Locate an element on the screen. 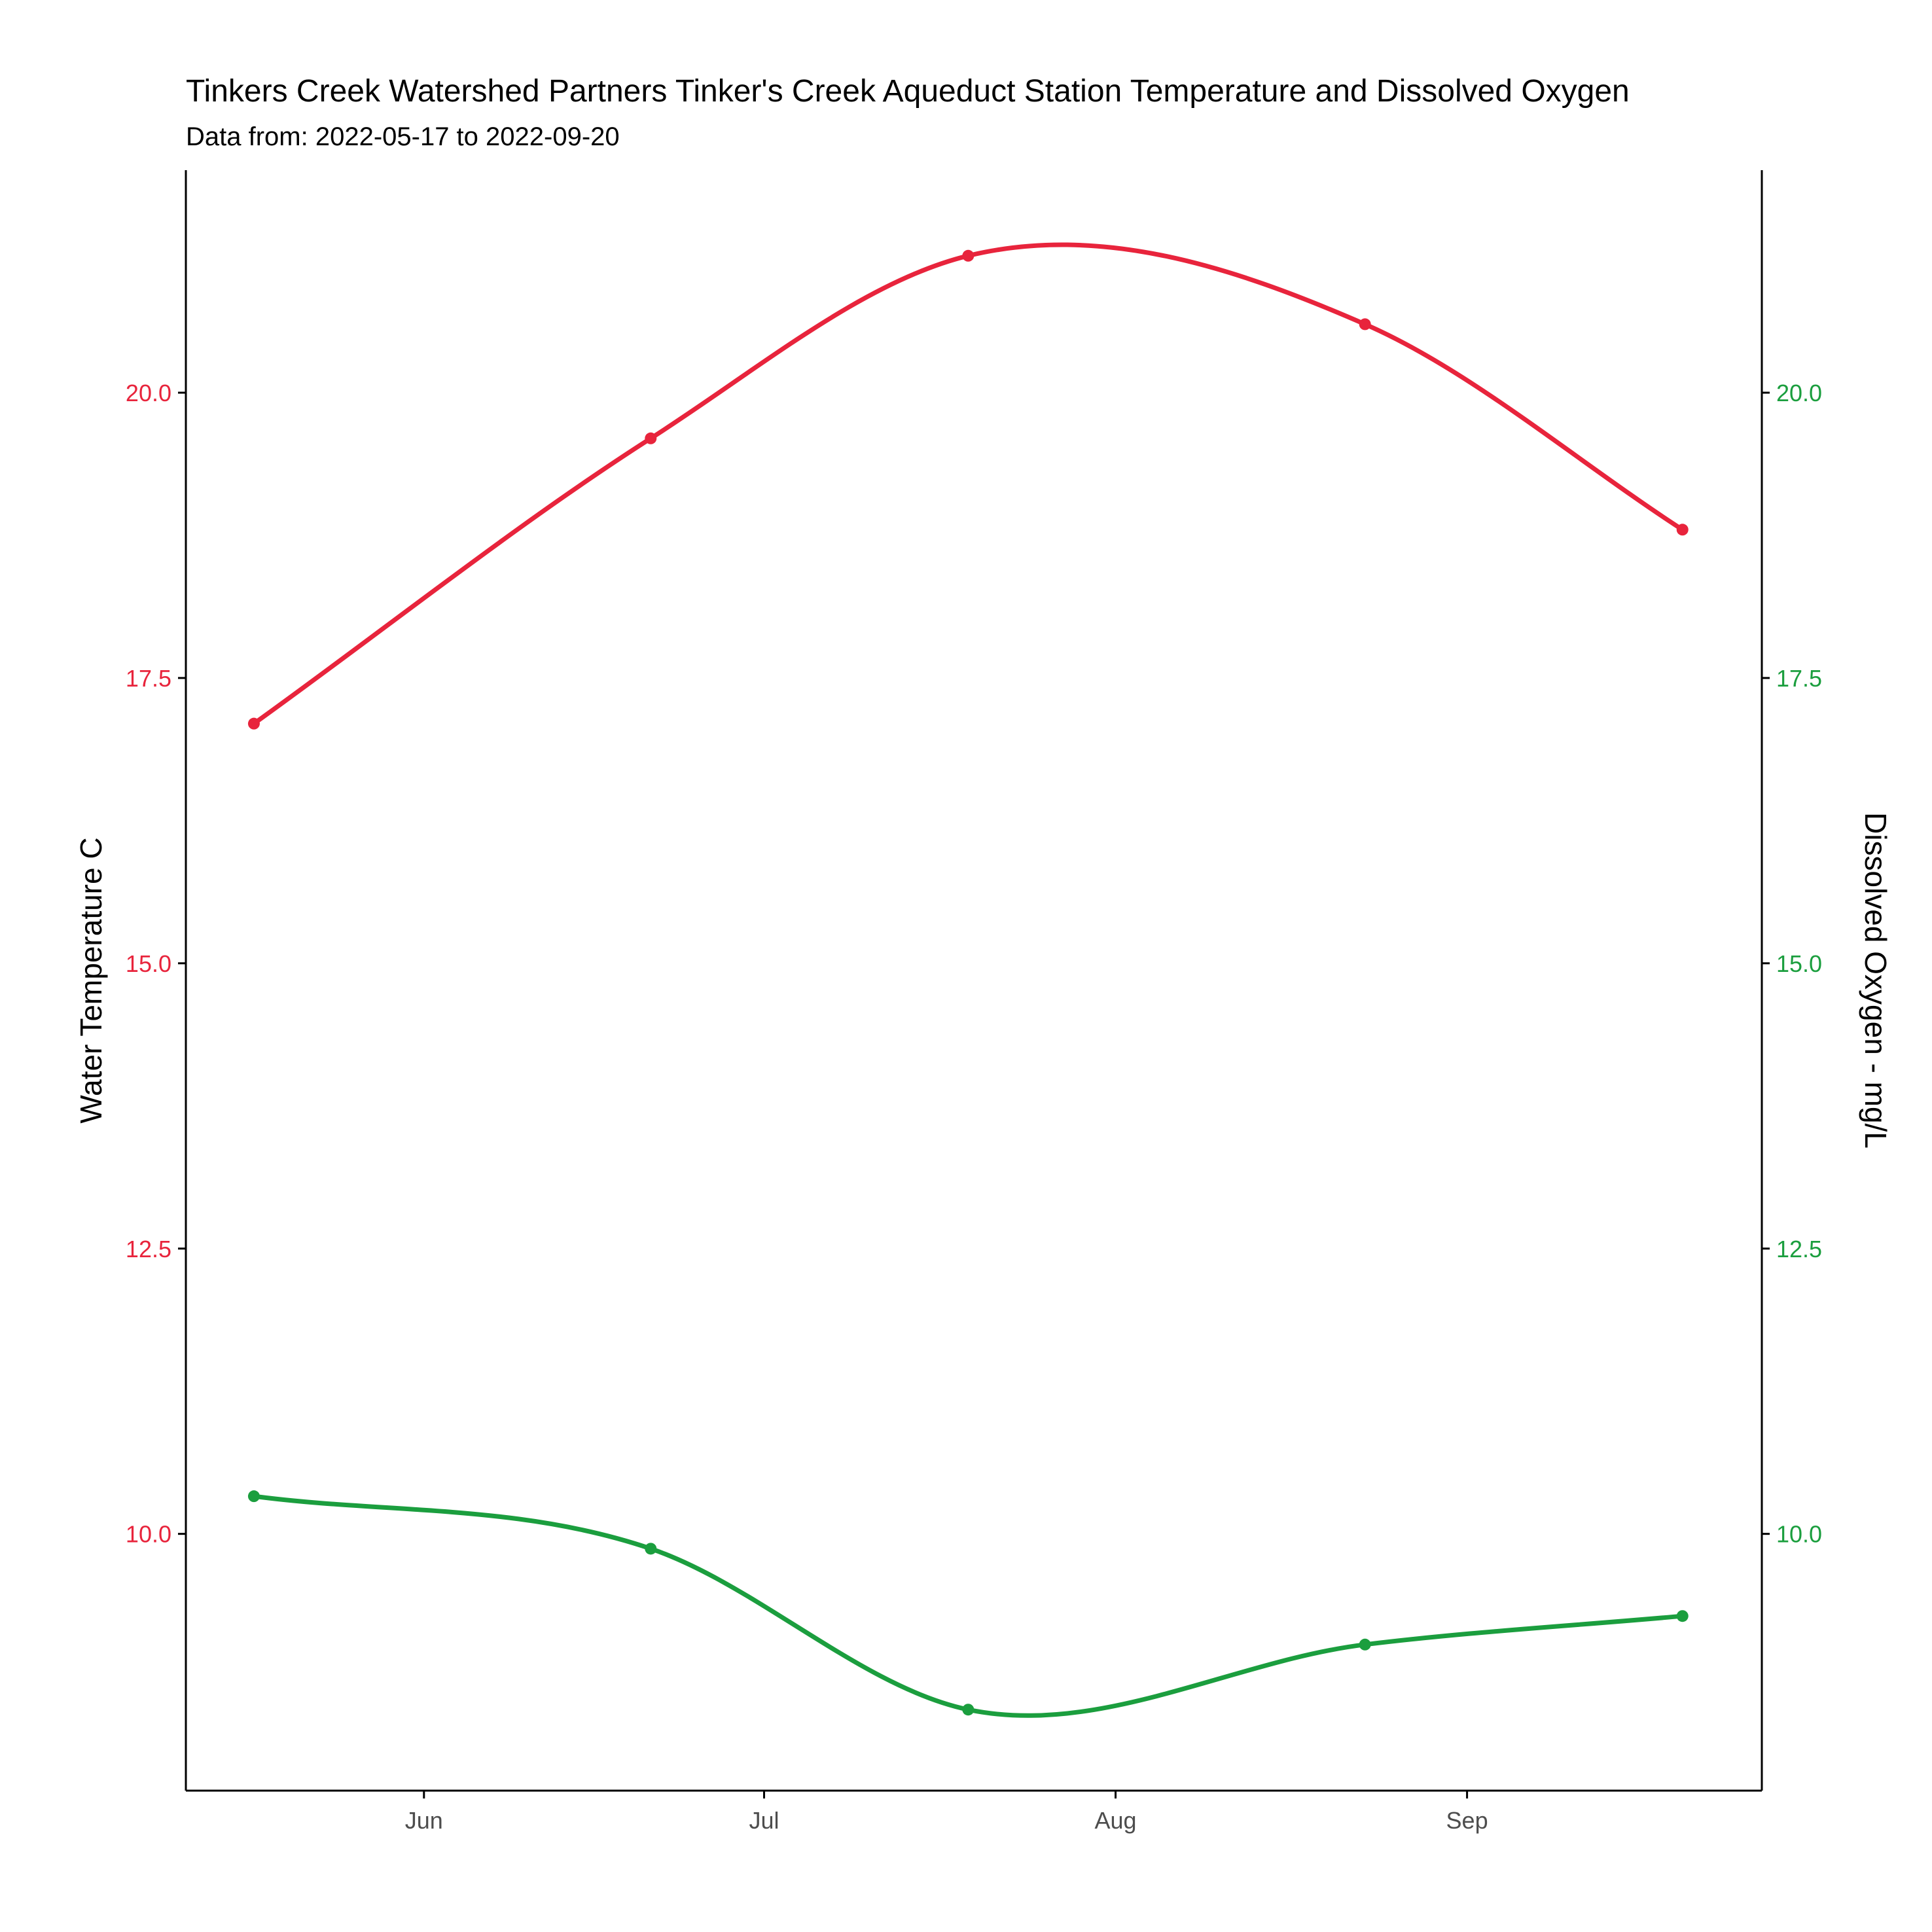 This screenshot has width=1932, height=1932. left-y-tick-label: 10.0 is located at coordinates (148, 1534).